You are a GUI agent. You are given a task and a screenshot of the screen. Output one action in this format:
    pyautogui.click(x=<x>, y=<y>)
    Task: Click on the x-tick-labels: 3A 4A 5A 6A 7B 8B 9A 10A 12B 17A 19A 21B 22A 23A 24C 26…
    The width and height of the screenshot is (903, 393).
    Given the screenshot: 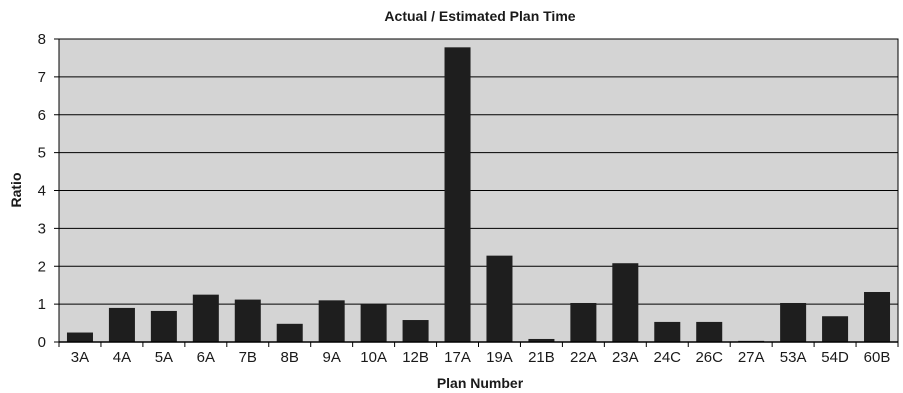 What is the action you would take?
    pyautogui.click(x=481, y=357)
    